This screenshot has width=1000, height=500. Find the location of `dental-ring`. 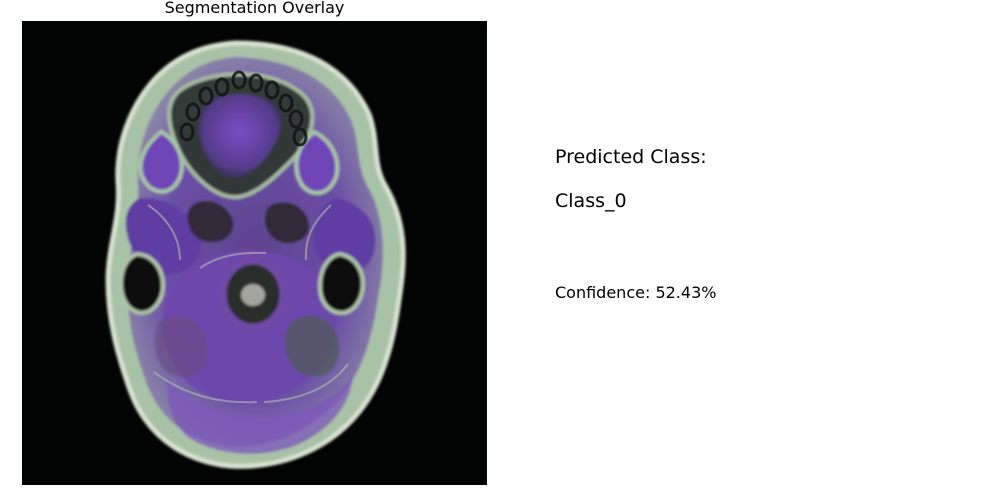

dental-ring is located at coordinates (243, 108).